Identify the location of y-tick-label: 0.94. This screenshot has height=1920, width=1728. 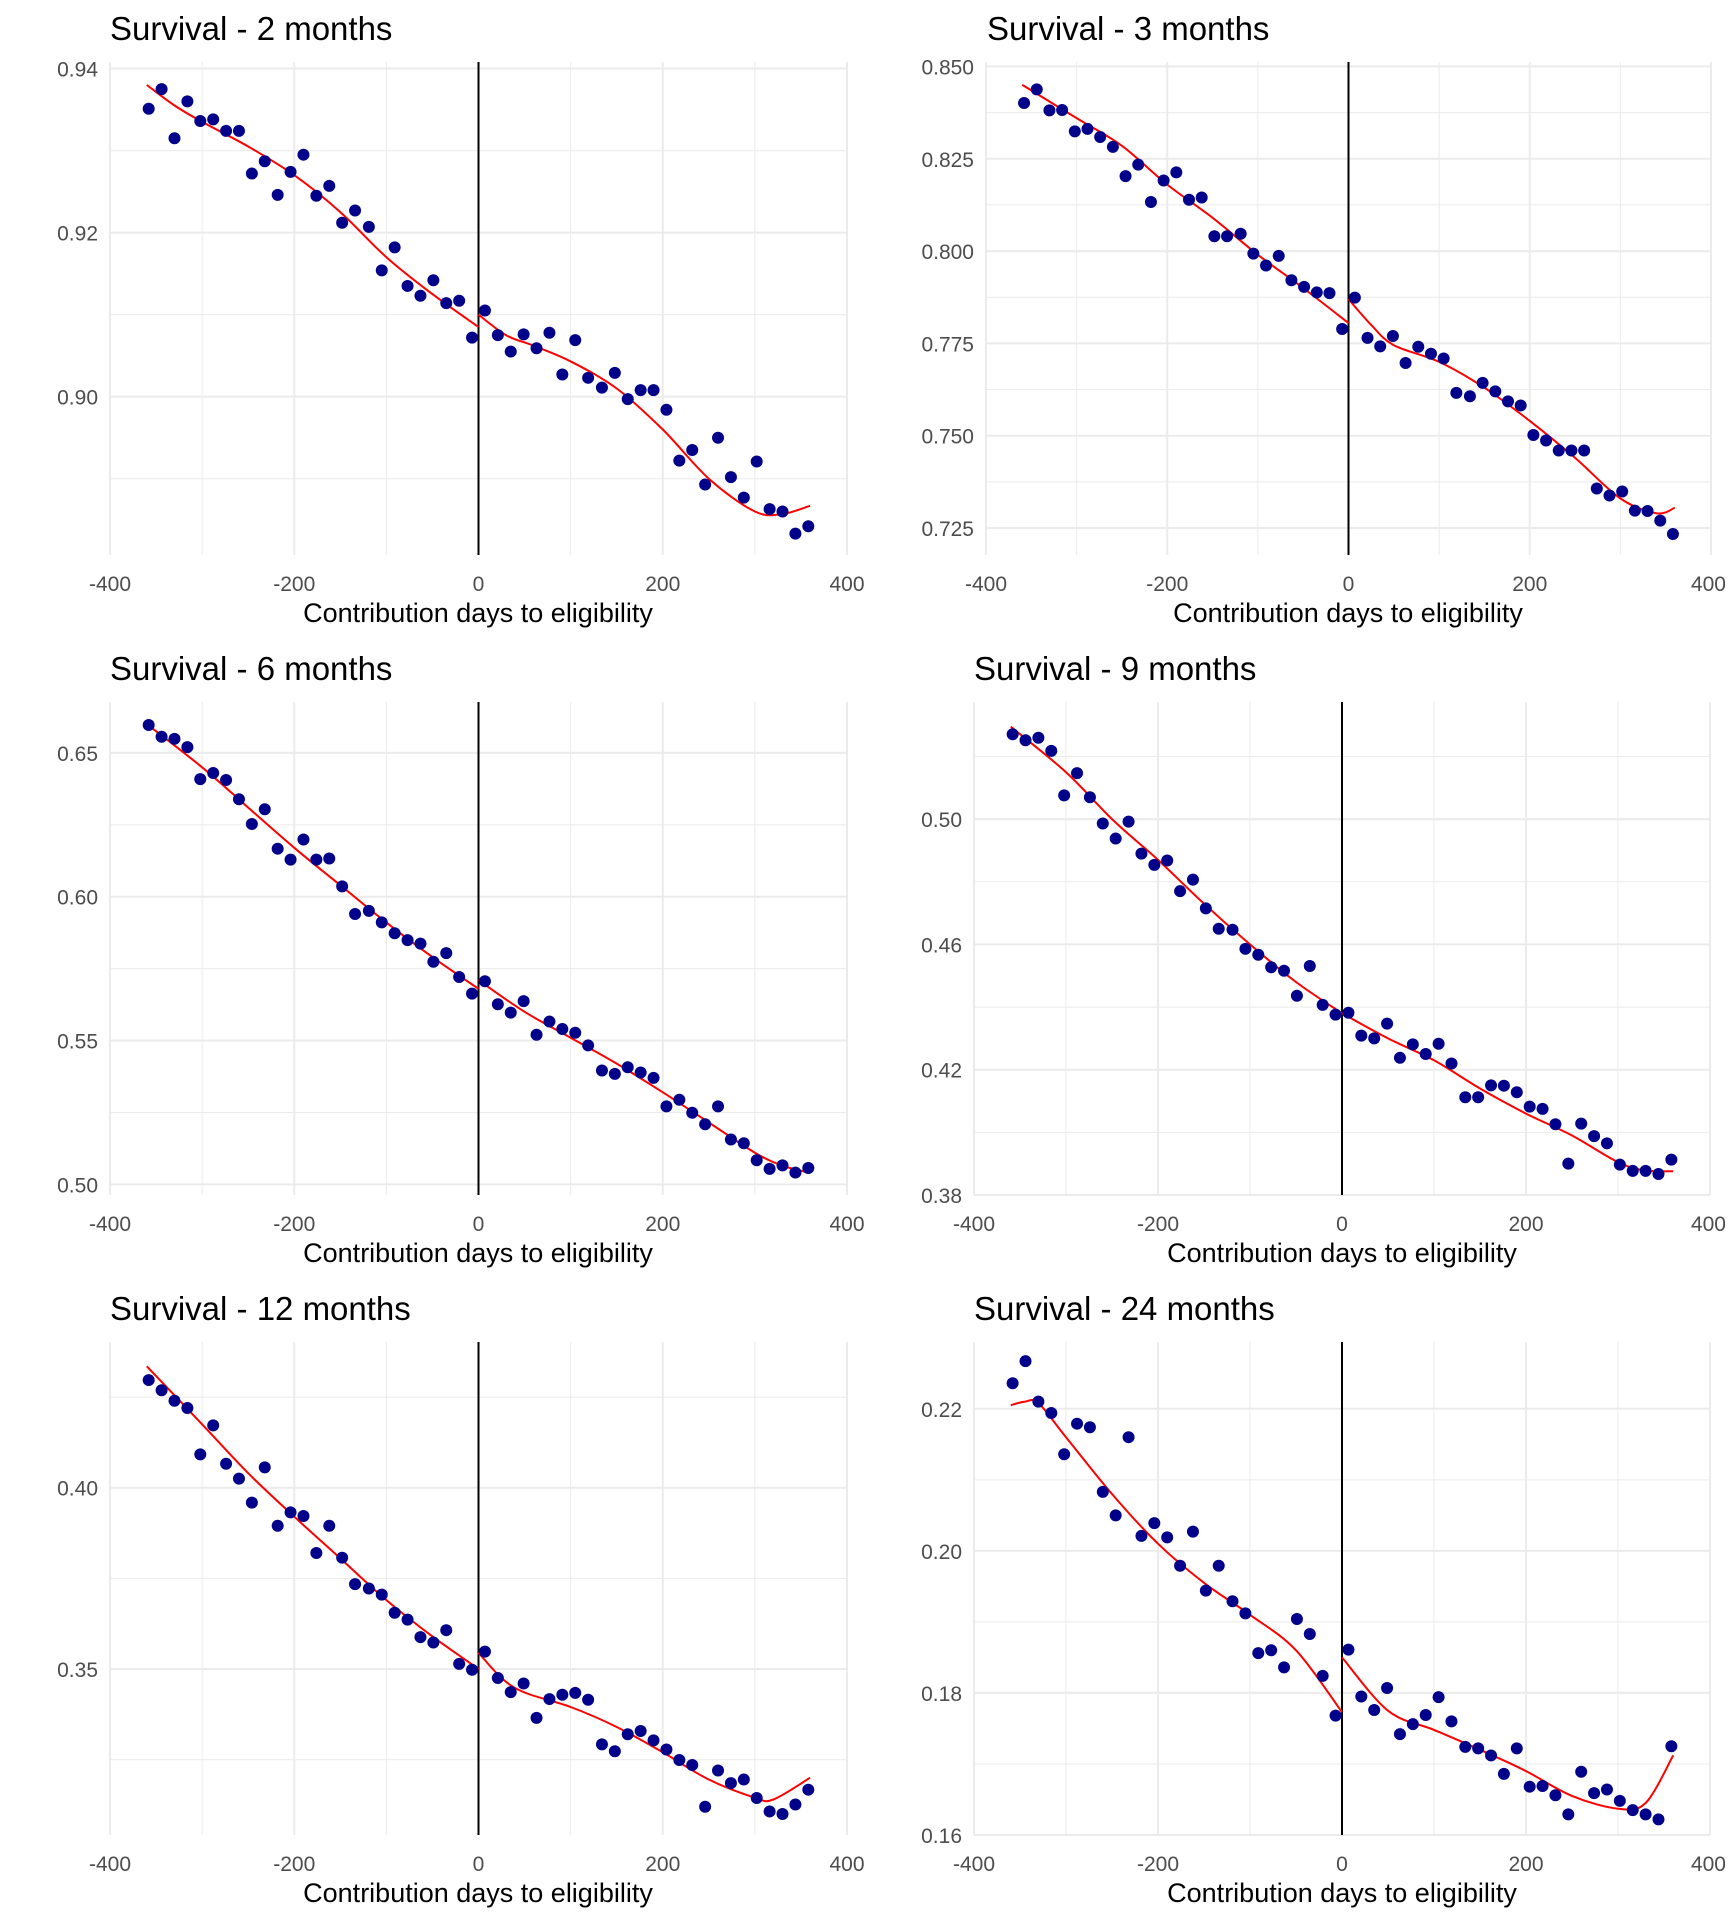
(77, 70).